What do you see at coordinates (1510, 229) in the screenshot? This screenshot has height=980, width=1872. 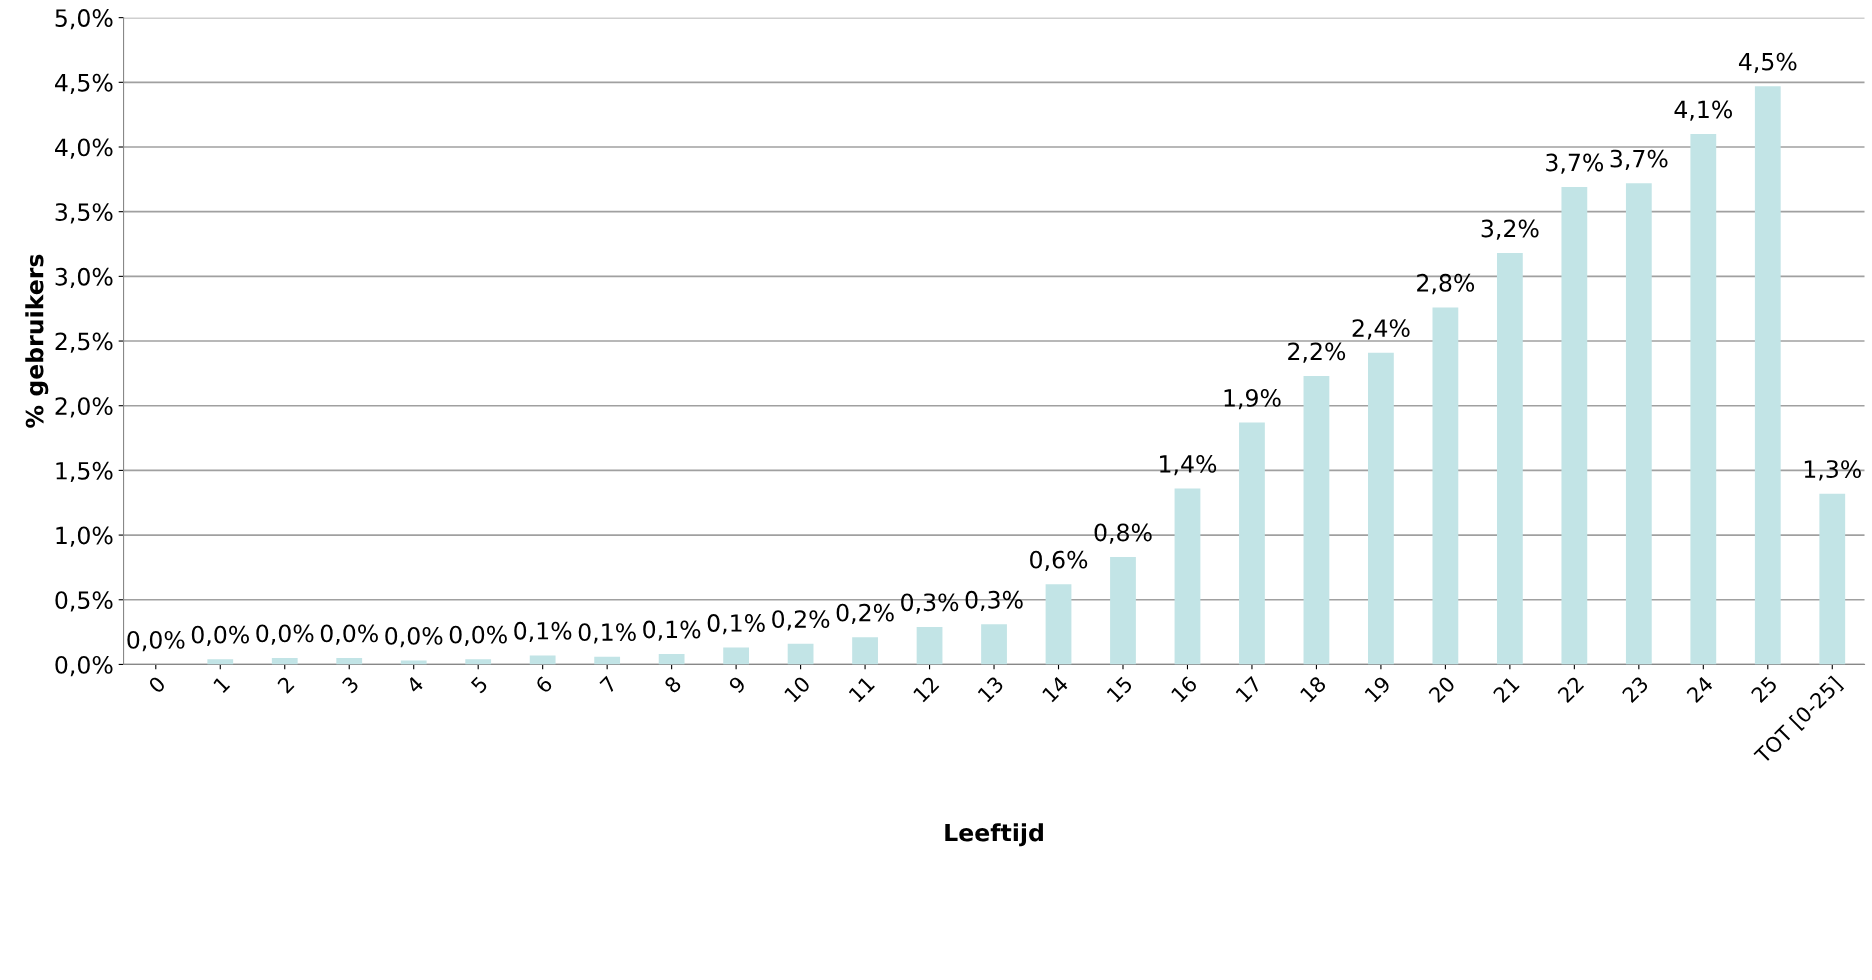 I see `data-label: 3,2%` at bounding box center [1510, 229].